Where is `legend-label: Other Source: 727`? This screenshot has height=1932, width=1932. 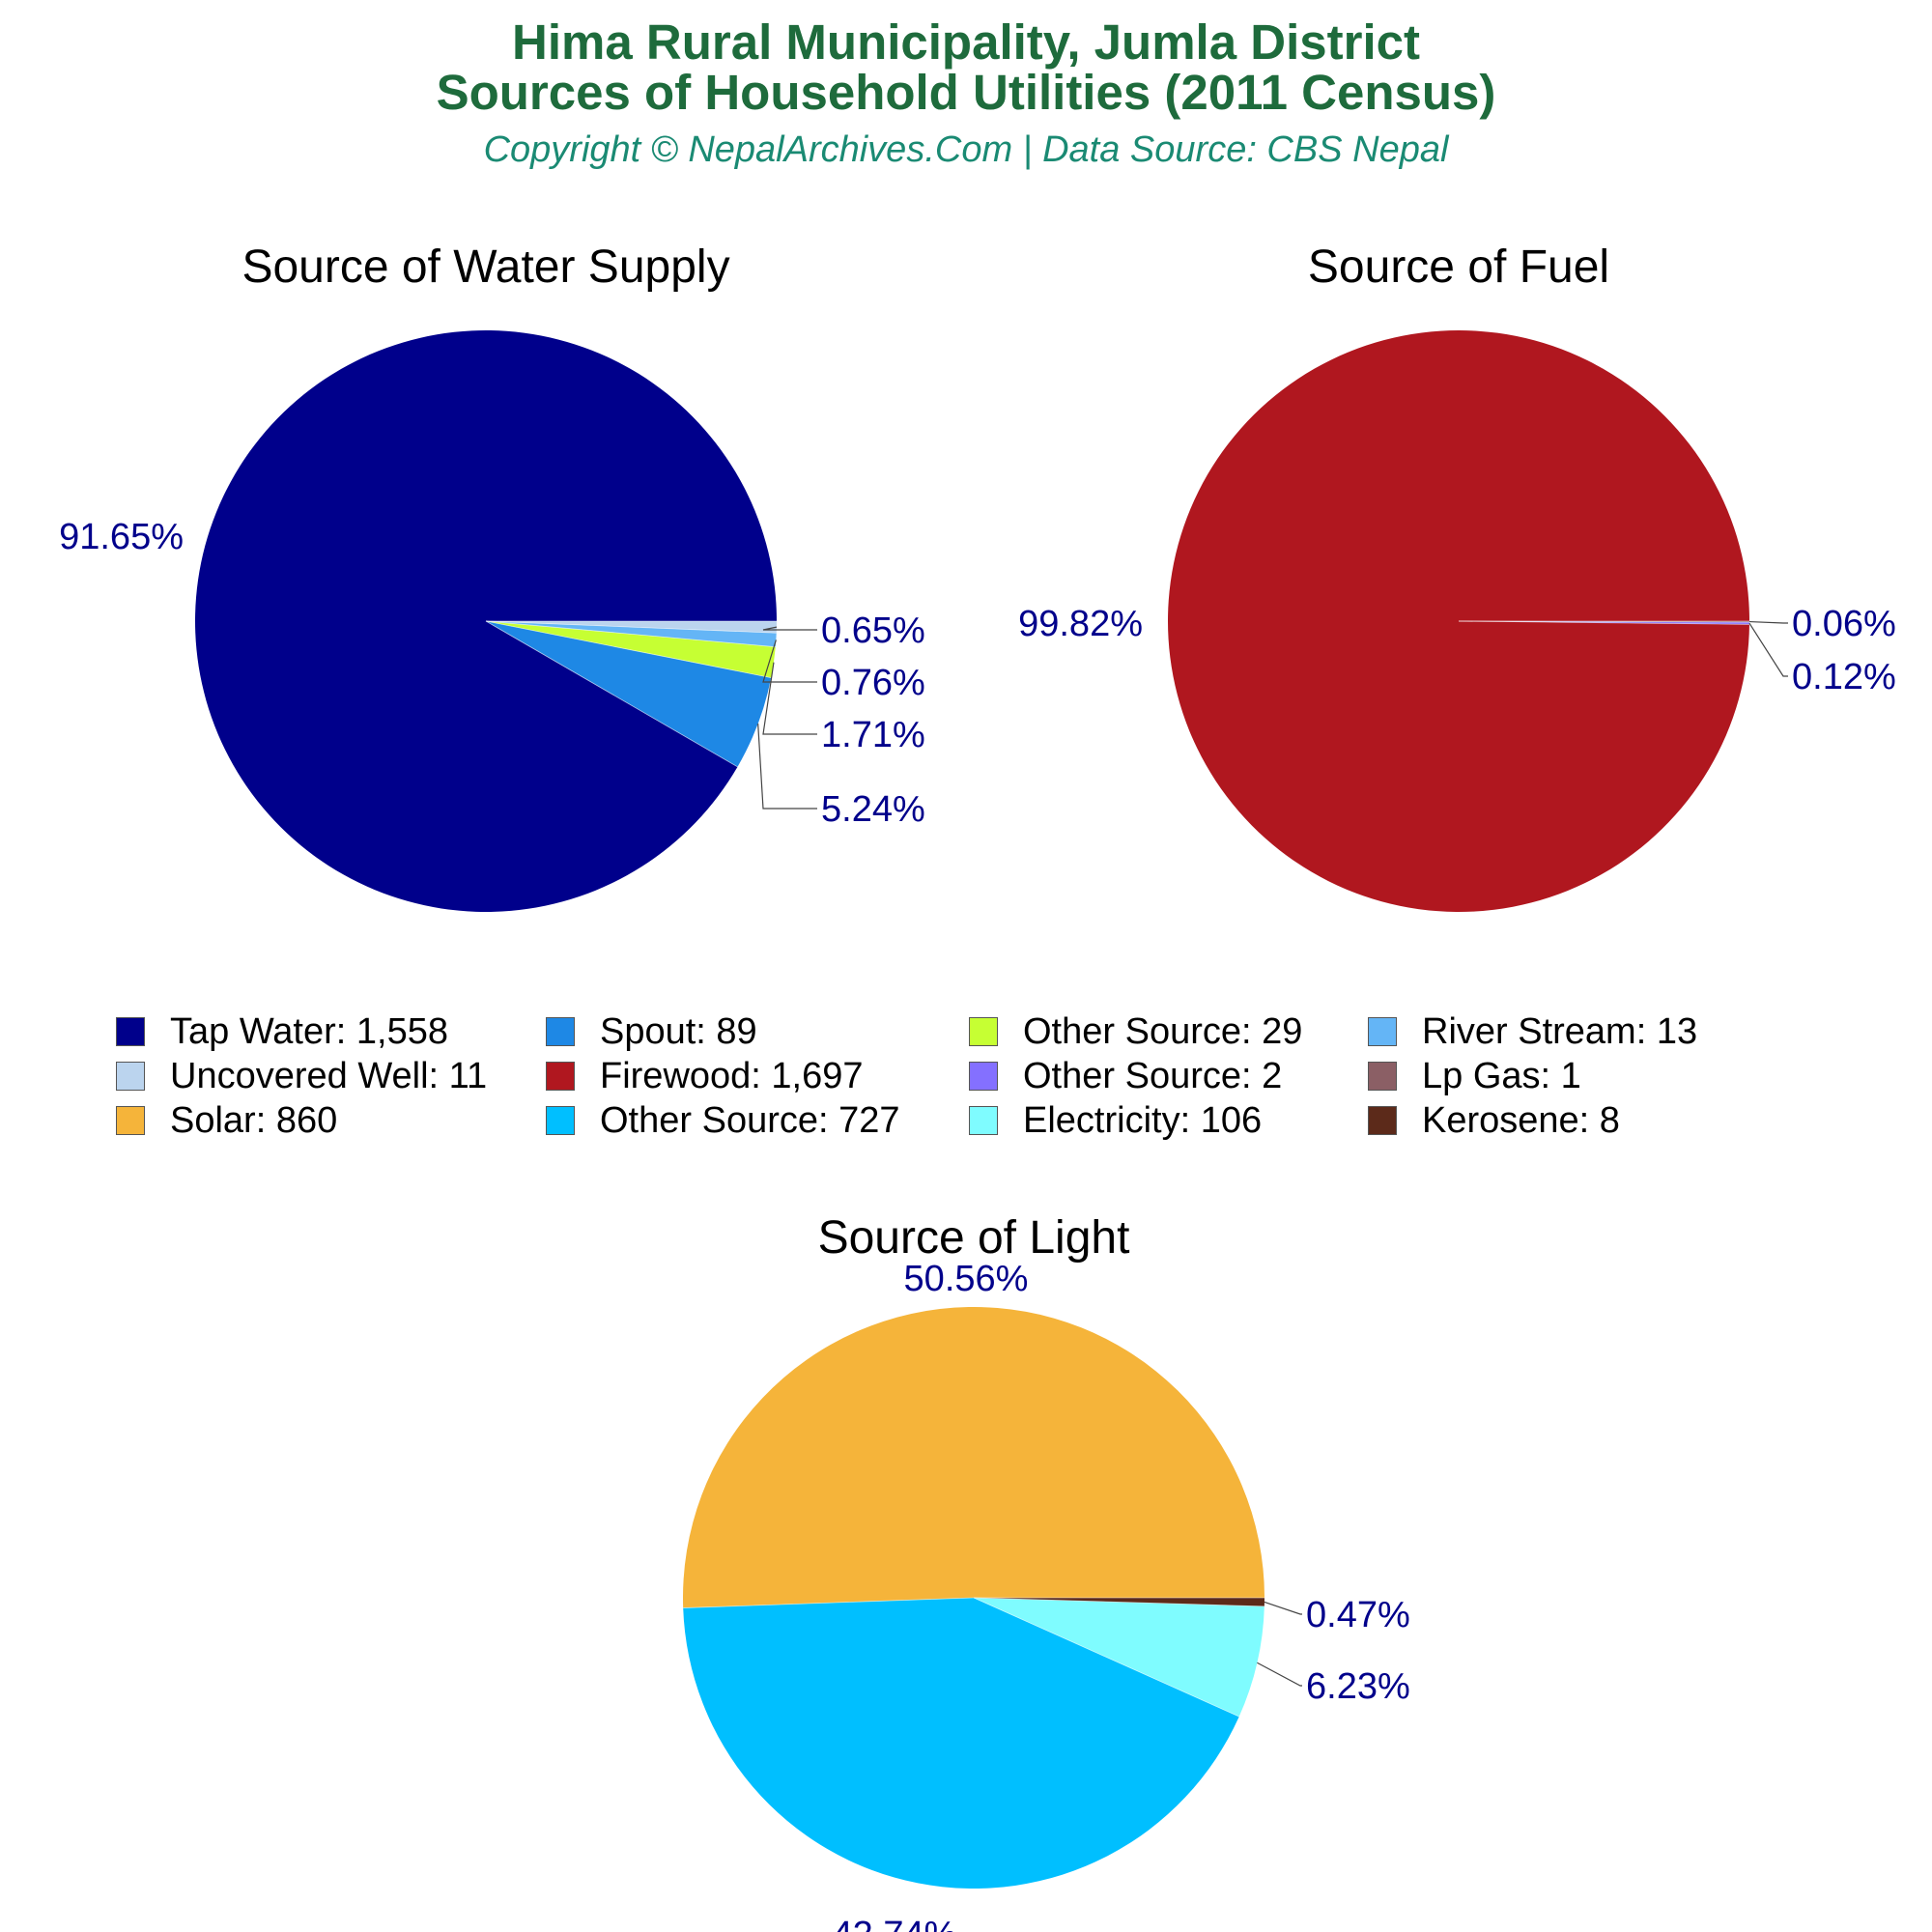 legend-label: Other Source: 727 is located at coordinates (750, 1120).